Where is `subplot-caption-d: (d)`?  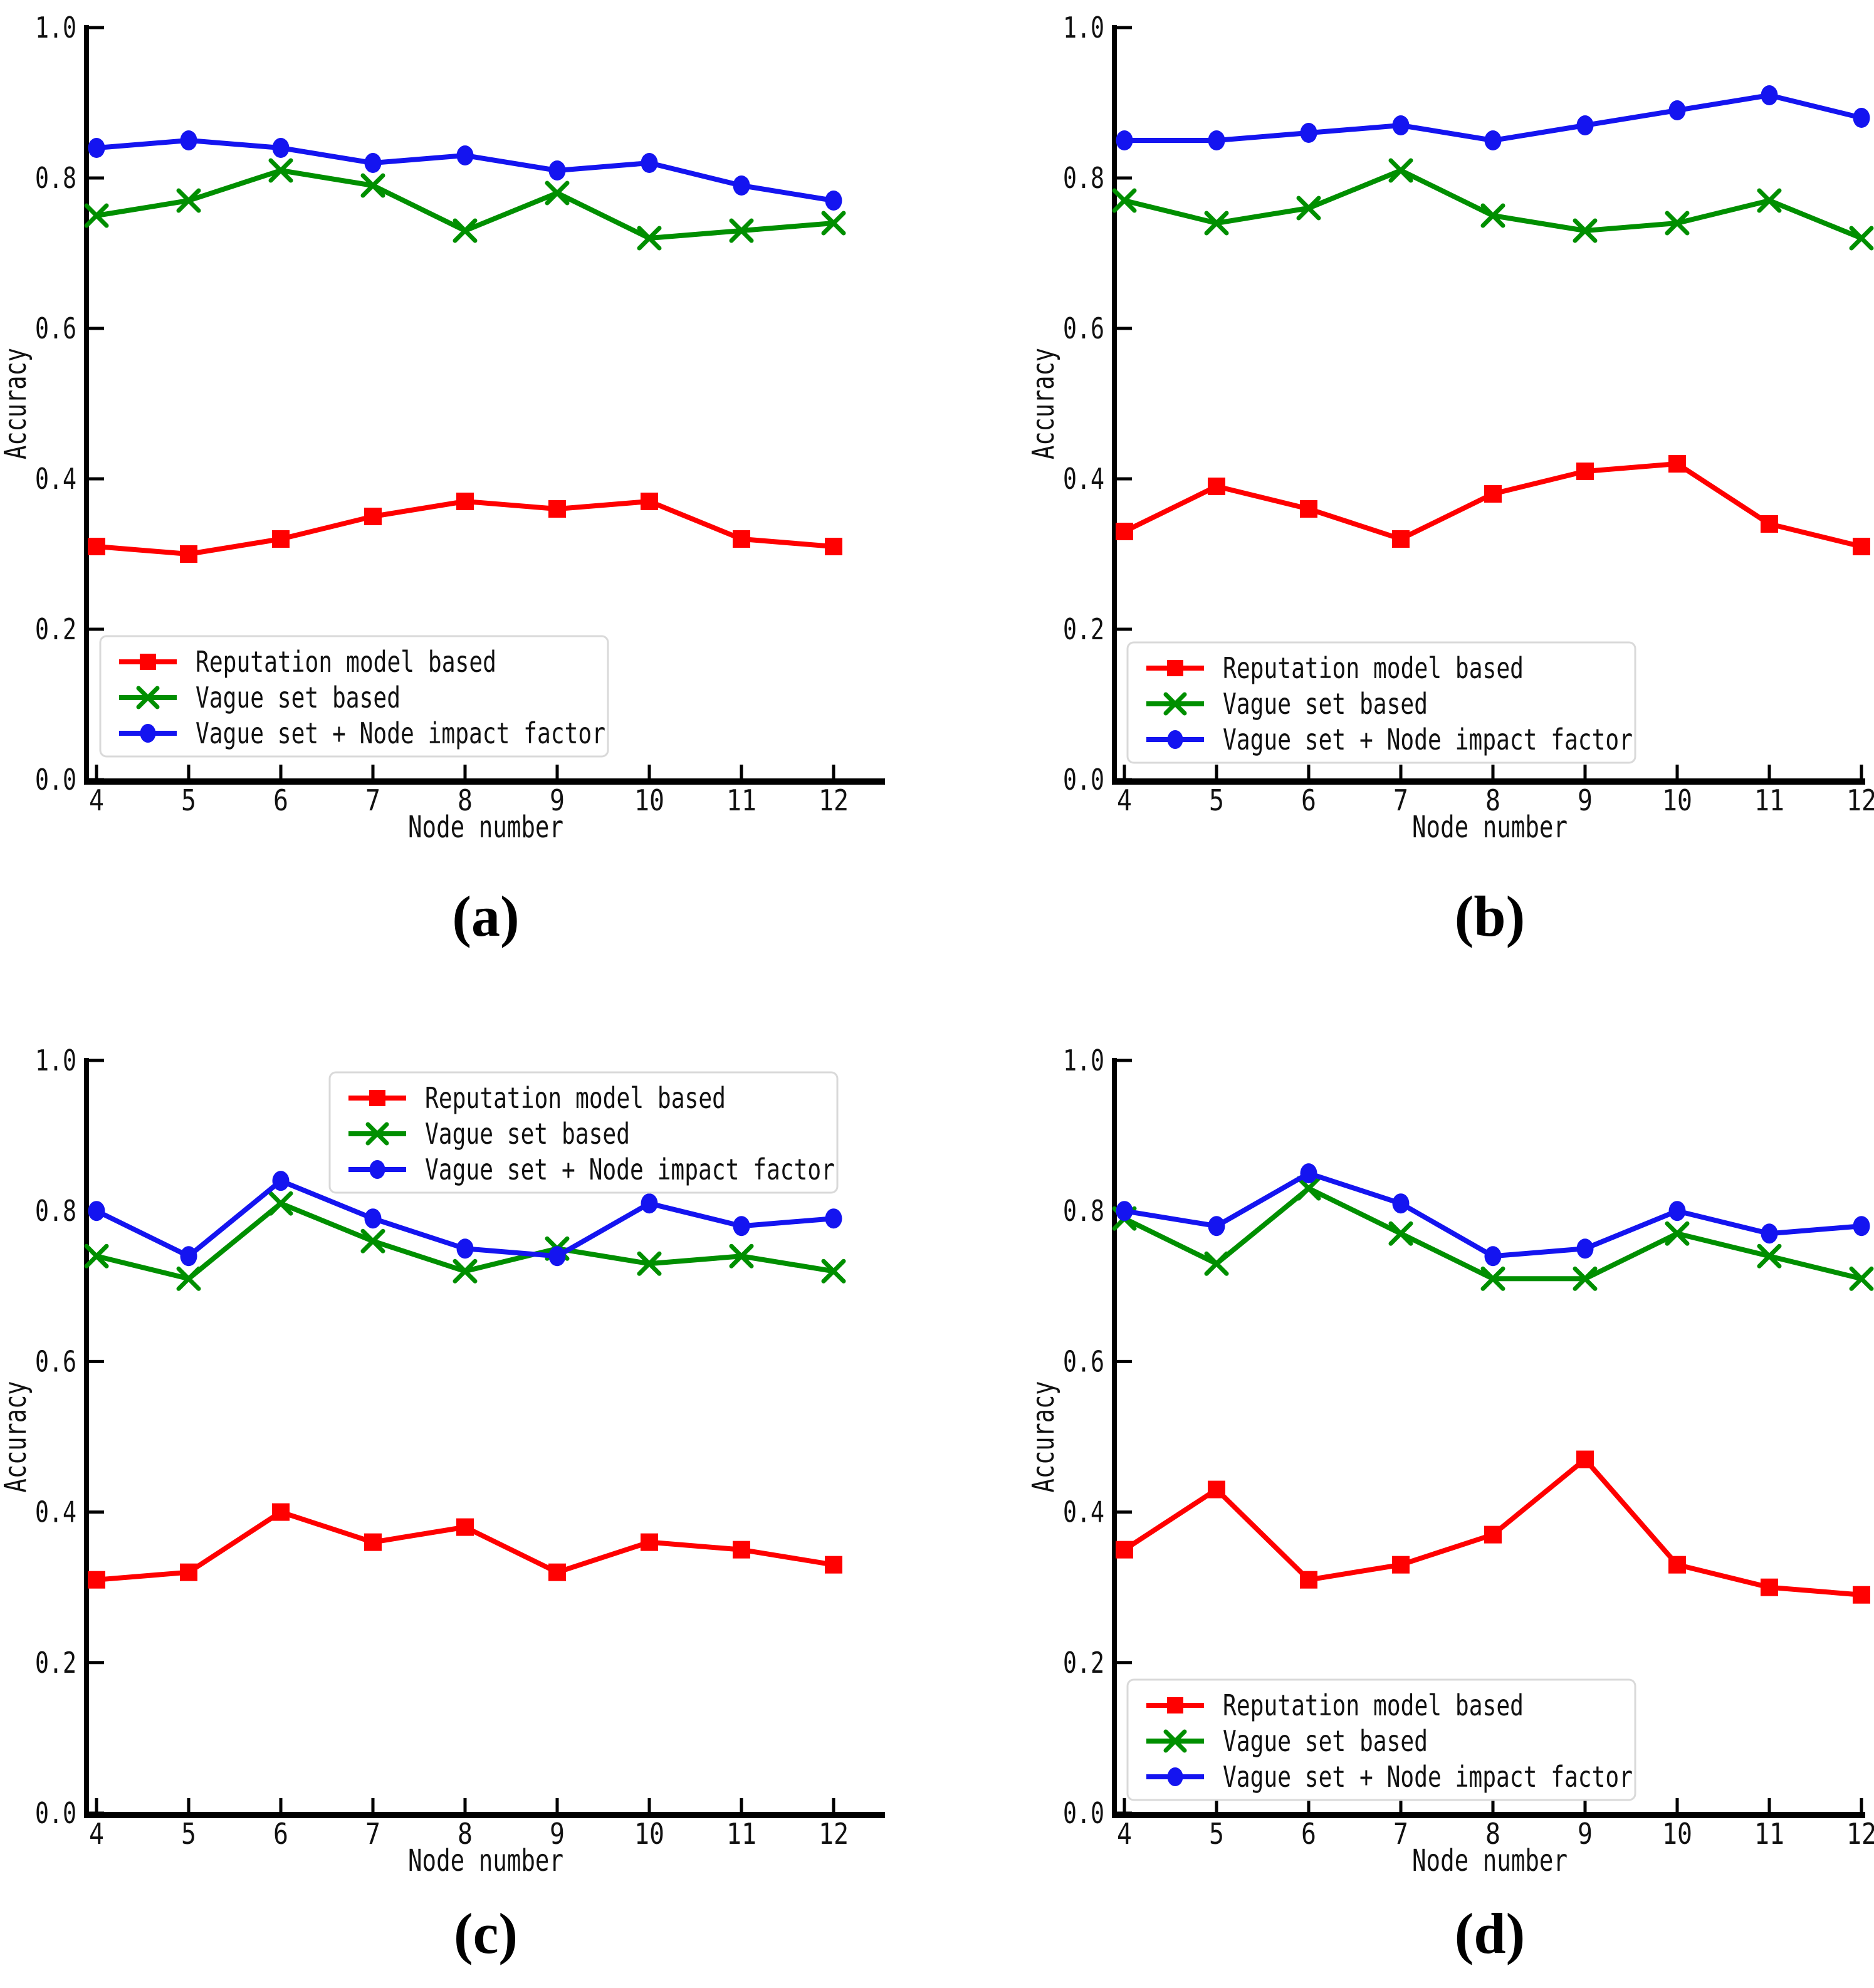 subplot-caption-d: (d) is located at coordinates (1490, 1933).